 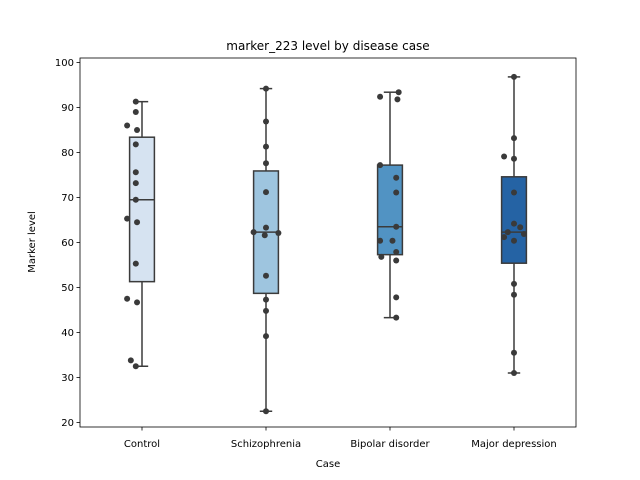 I want to click on y-tick-label: 60, so click(x=67, y=243).